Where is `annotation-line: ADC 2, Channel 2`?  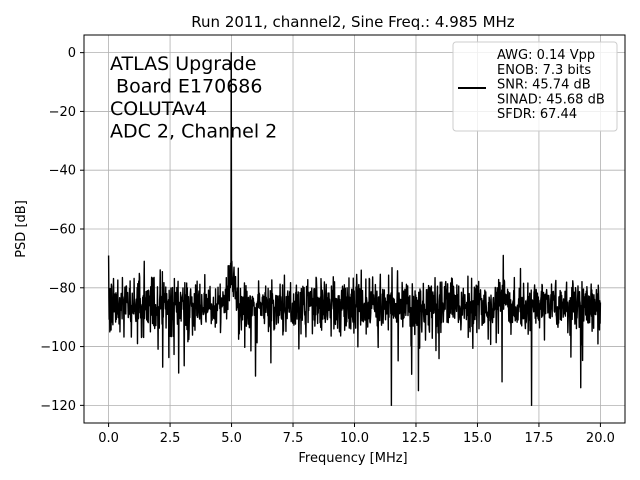
annotation-line: ADC 2, Channel 2 is located at coordinates (193, 132).